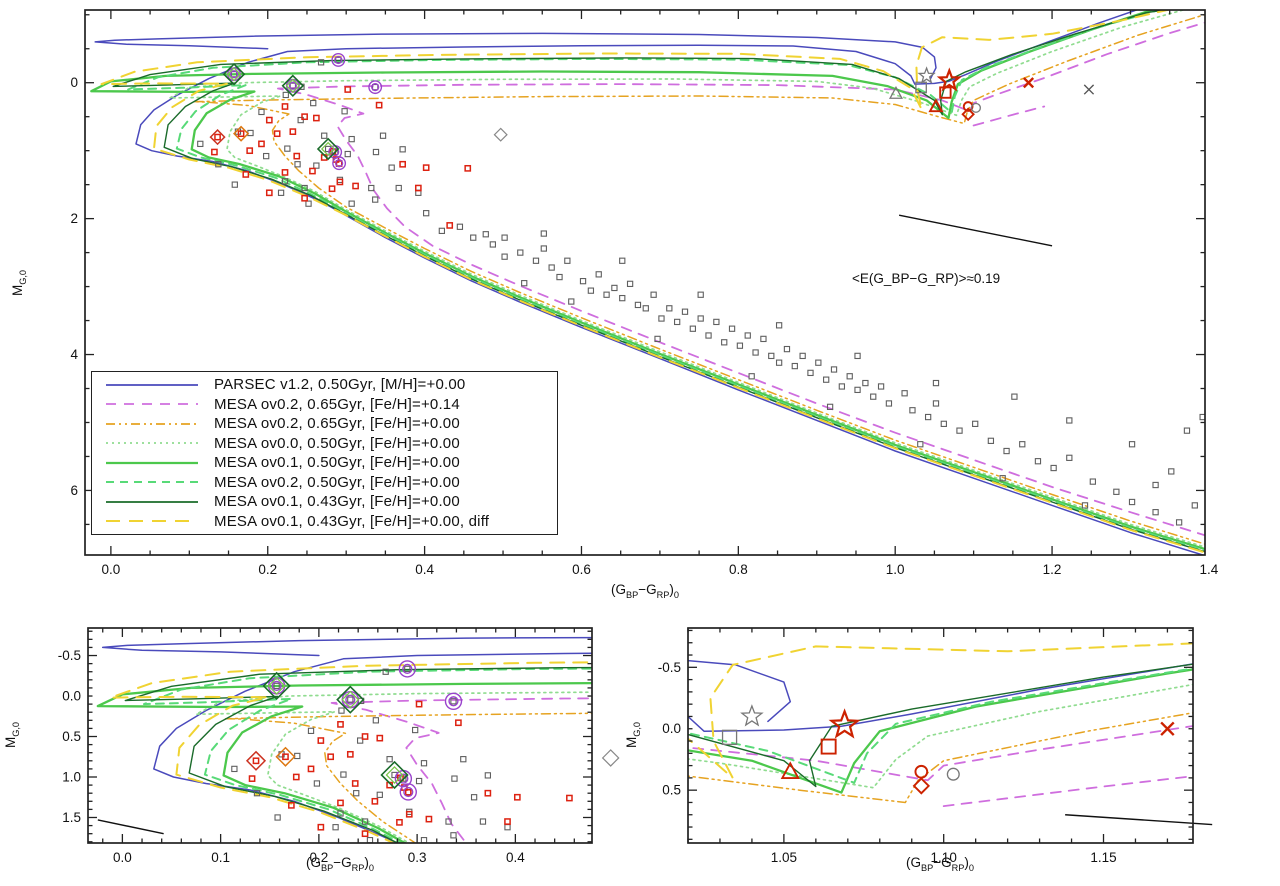 Image resolution: width=1280 pixels, height=886 pixels. I want to click on legend-label: MESA ov0.2, 0.65Gyr, [Fe/H]=+0.00, so click(337, 424).